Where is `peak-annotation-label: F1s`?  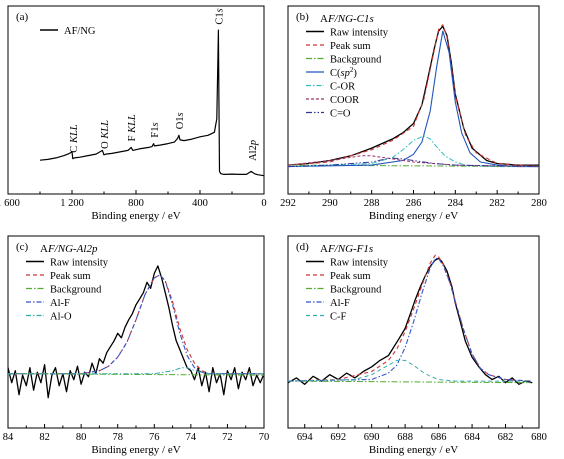 peak-annotation-label: F1s is located at coordinates (155, 129).